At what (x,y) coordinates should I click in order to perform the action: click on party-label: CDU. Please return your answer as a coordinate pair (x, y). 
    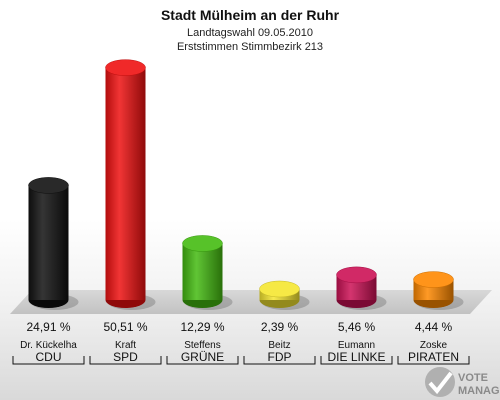
    Looking at the image, I should click on (49, 357).